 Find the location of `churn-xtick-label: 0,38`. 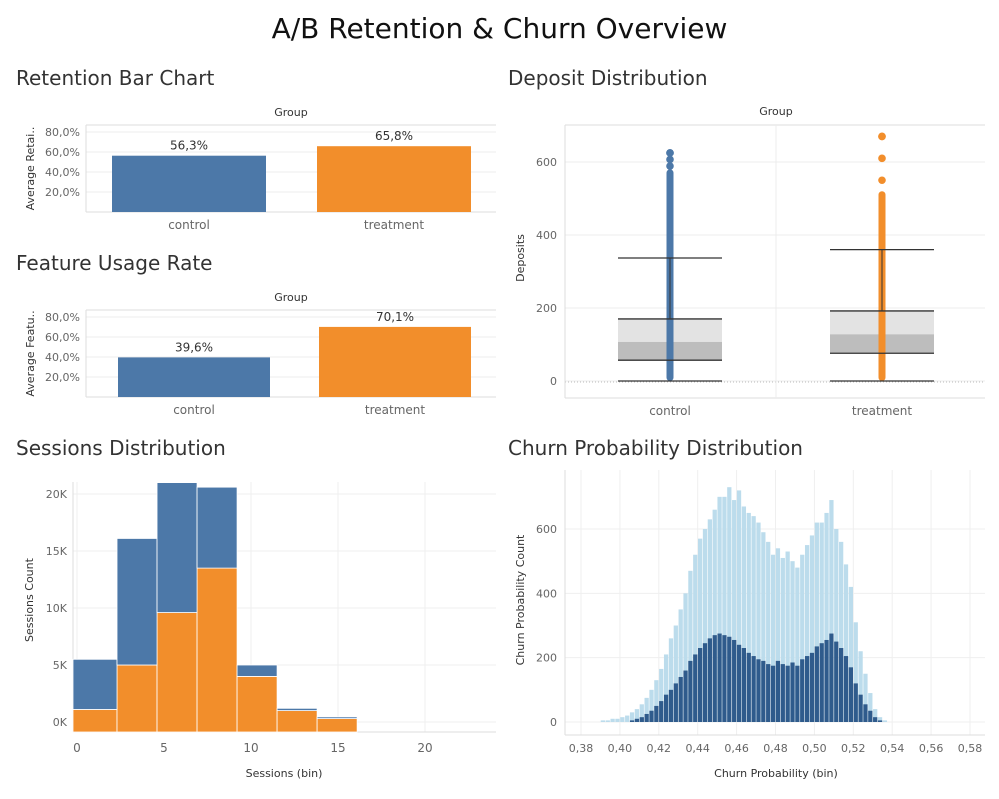

churn-xtick-label: 0,38 is located at coordinates (581, 748).